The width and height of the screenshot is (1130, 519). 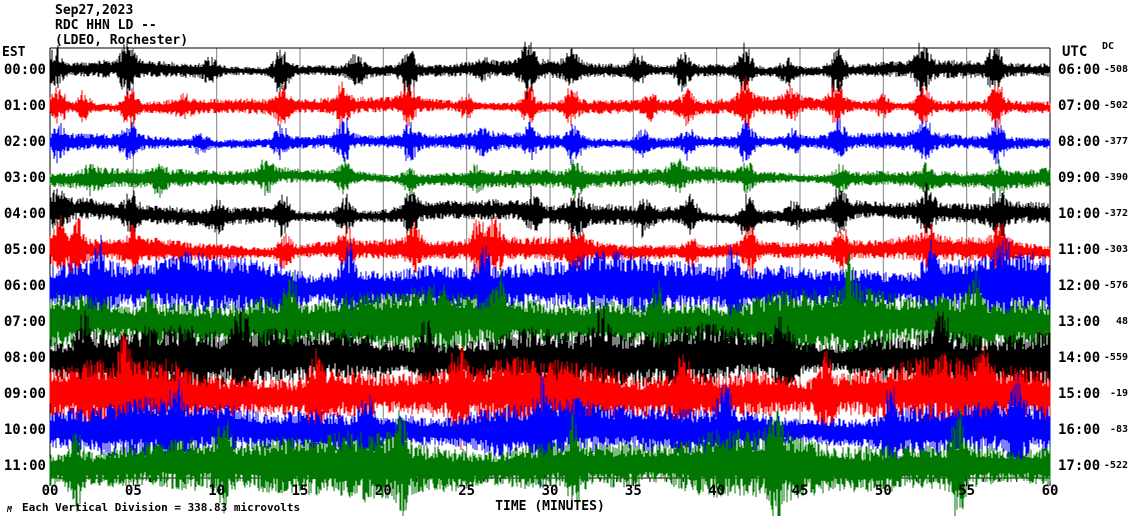 What do you see at coordinates (24, 430) in the screenshot?
I see `est-hour-label: 10:00` at bounding box center [24, 430].